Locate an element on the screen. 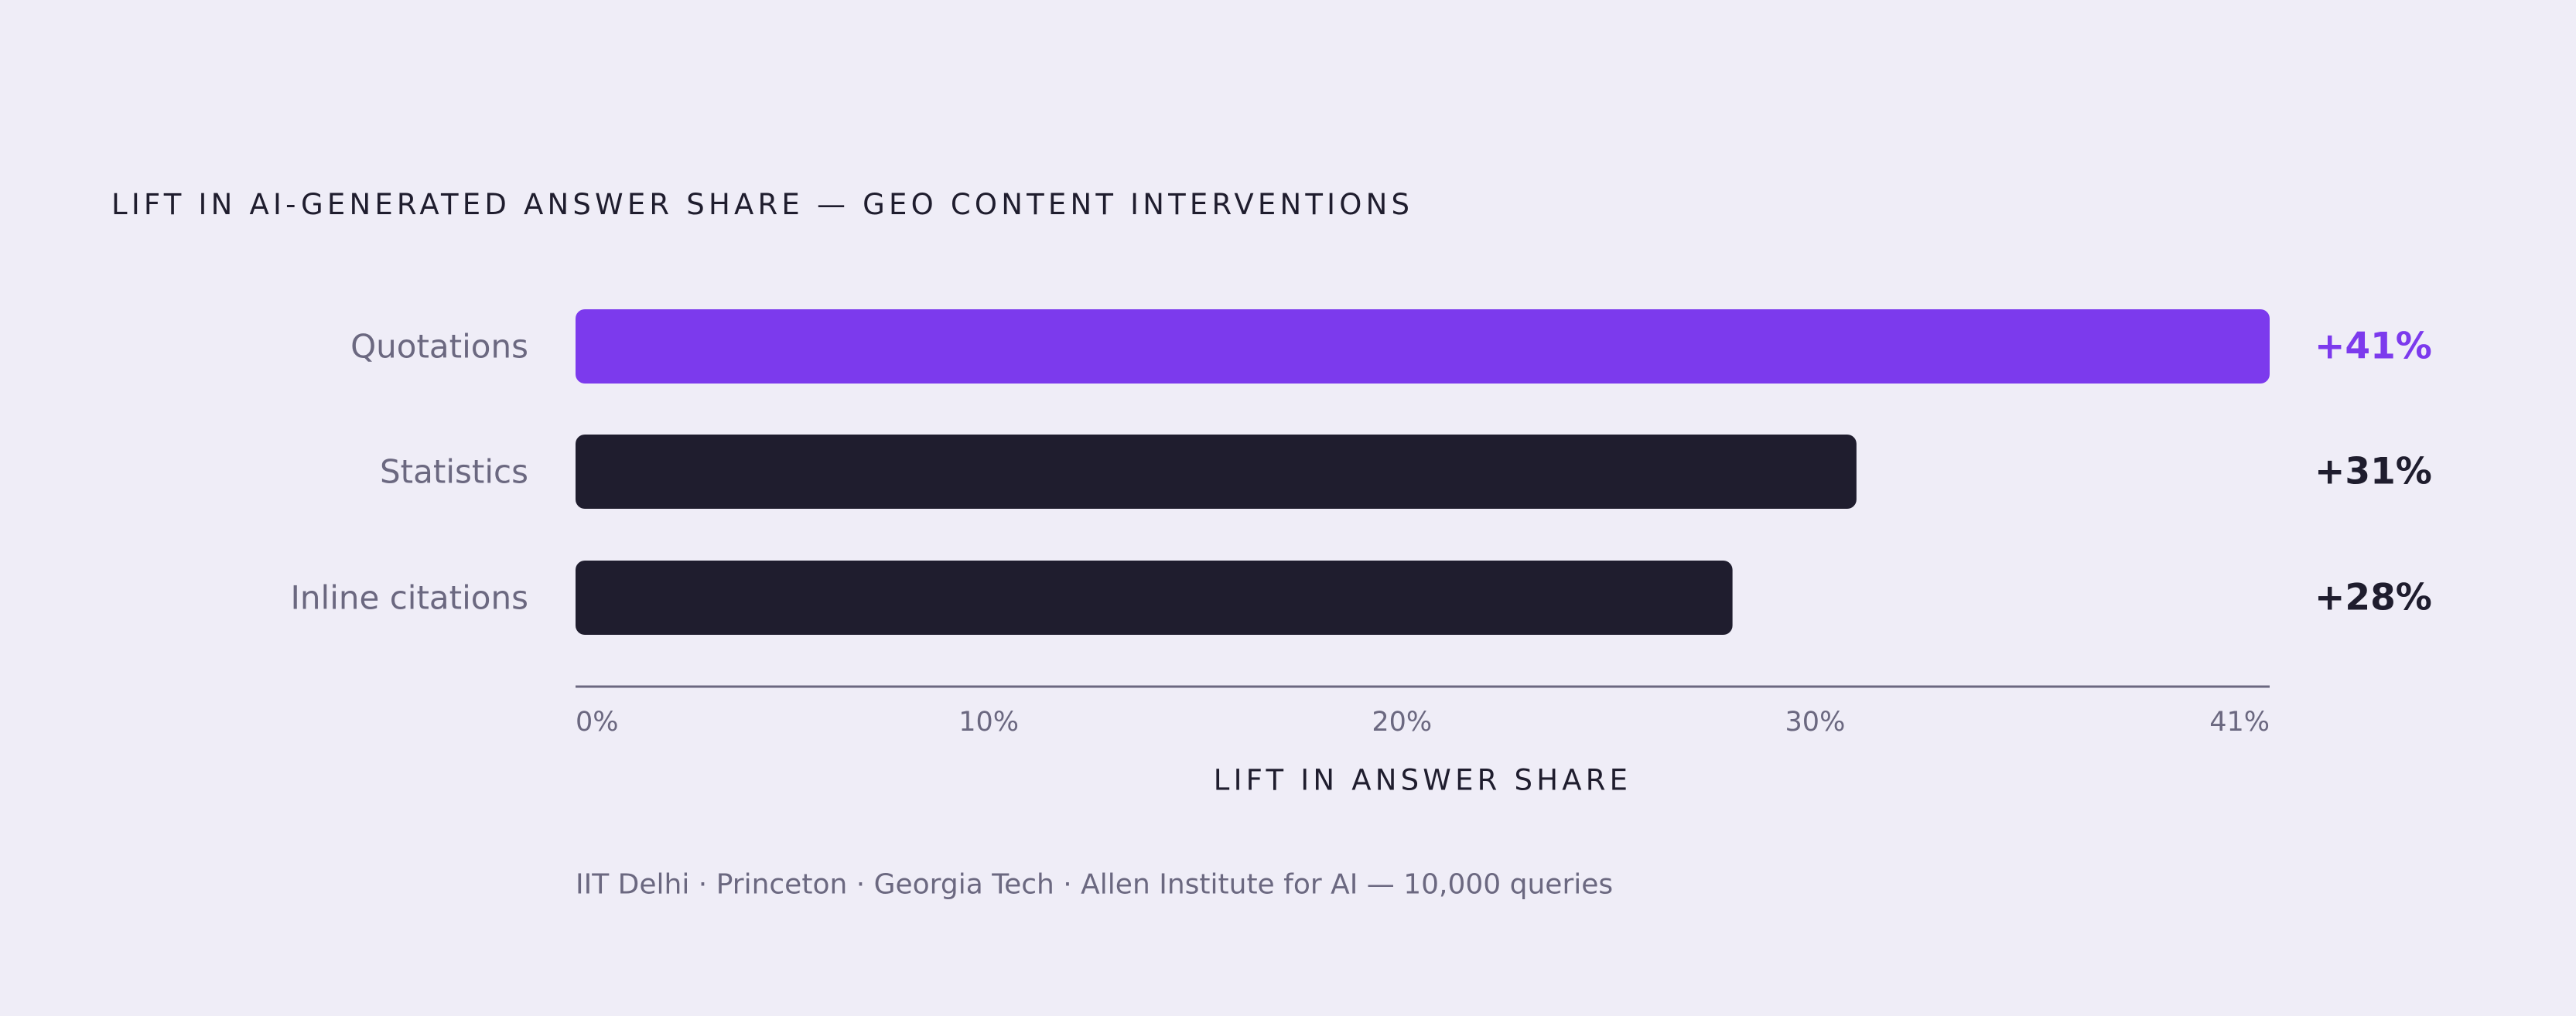 This screenshot has height=1016, width=2576. x-ticks-layer: 0% 10% 20% 30% 41% is located at coordinates (1423, 722).